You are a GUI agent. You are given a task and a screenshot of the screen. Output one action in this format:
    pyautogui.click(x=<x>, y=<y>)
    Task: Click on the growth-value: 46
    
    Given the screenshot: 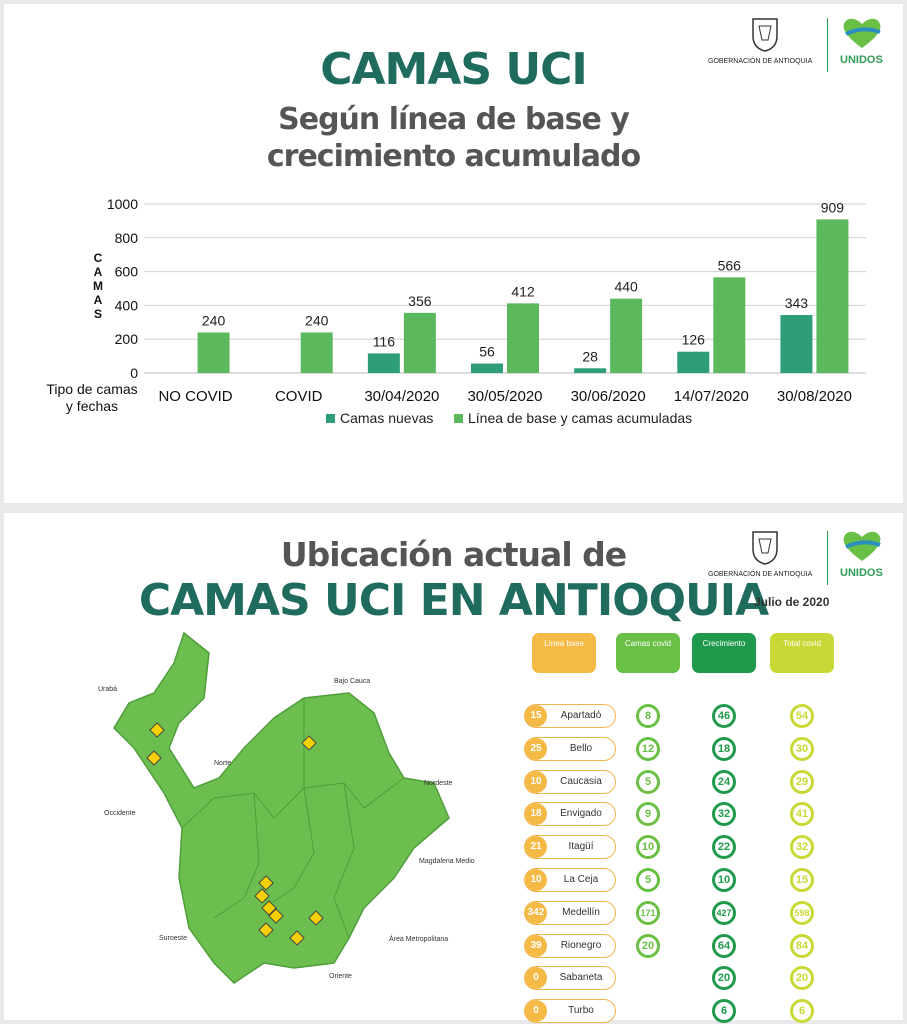 What is the action you would take?
    pyautogui.click(x=724, y=716)
    